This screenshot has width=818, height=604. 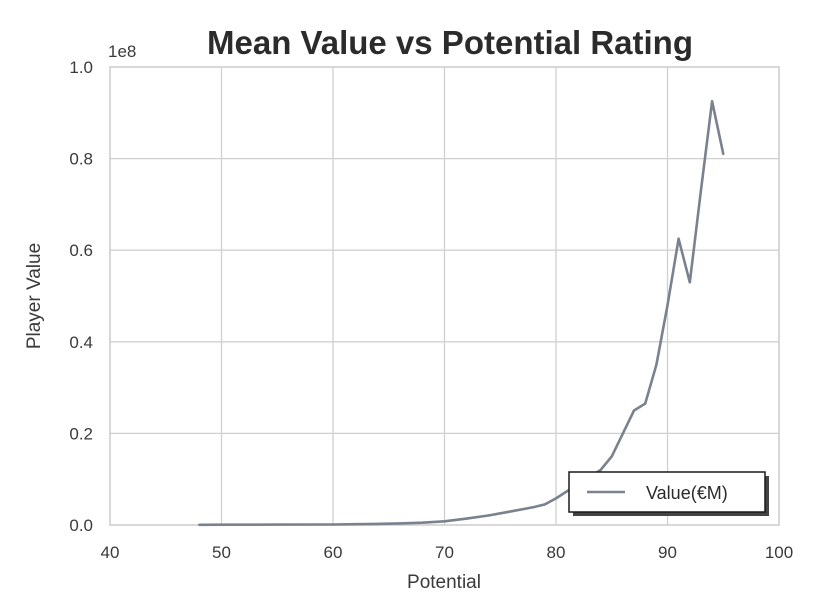 What do you see at coordinates (81, 296) in the screenshot?
I see `y-axis-ticks: 0.0 0.2 0.4 0.6 0.8 1.0` at bounding box center [81, 296].